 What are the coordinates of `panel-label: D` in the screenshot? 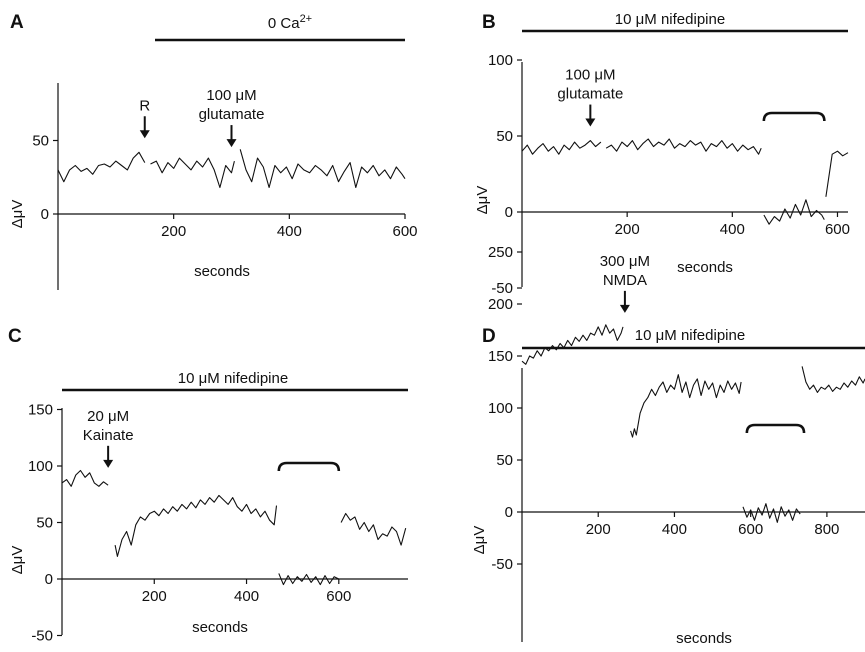 It's located at (489, 336).